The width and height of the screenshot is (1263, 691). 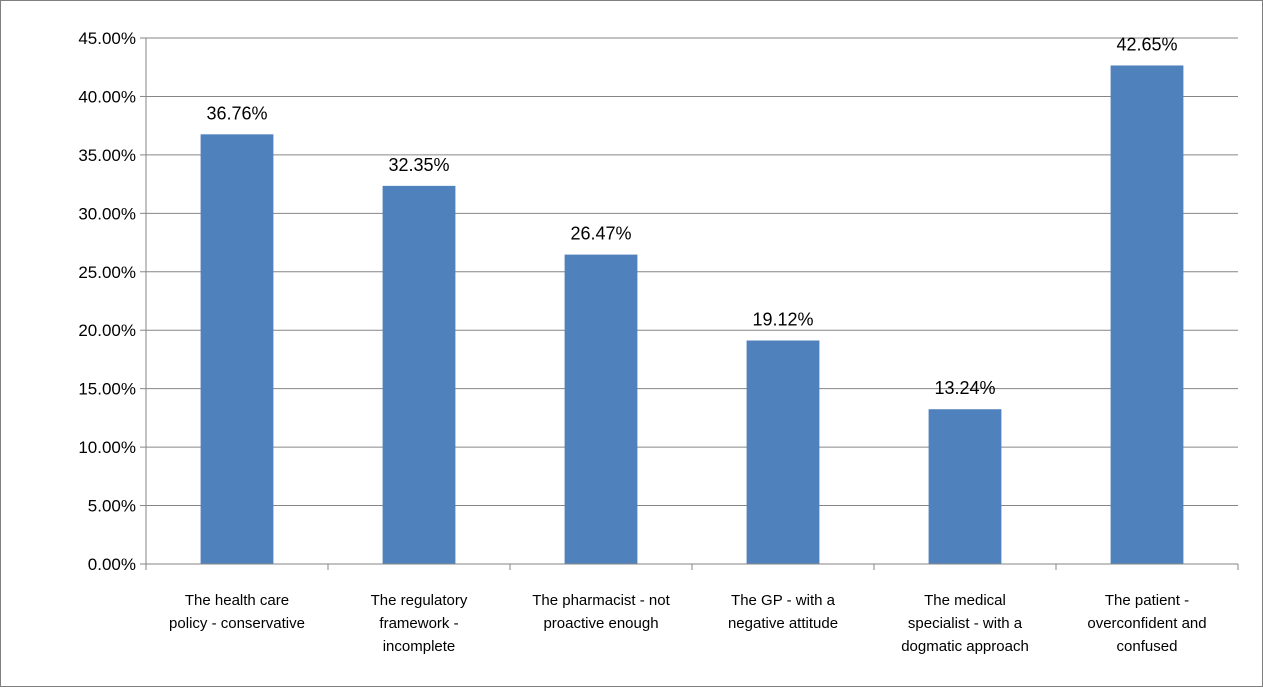 I want to click on y-tick-label: 5.00%, so click(x=112, y=506).